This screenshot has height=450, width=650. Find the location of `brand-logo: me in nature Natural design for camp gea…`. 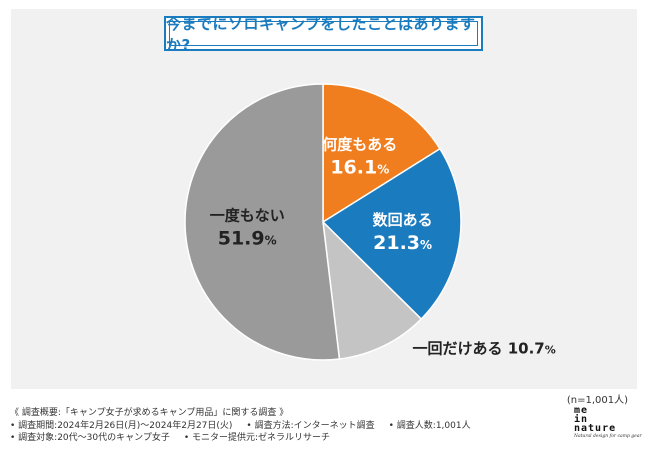

brand-logo: me in nature Natural design for camp gea… is located at coordinates (608, 425).